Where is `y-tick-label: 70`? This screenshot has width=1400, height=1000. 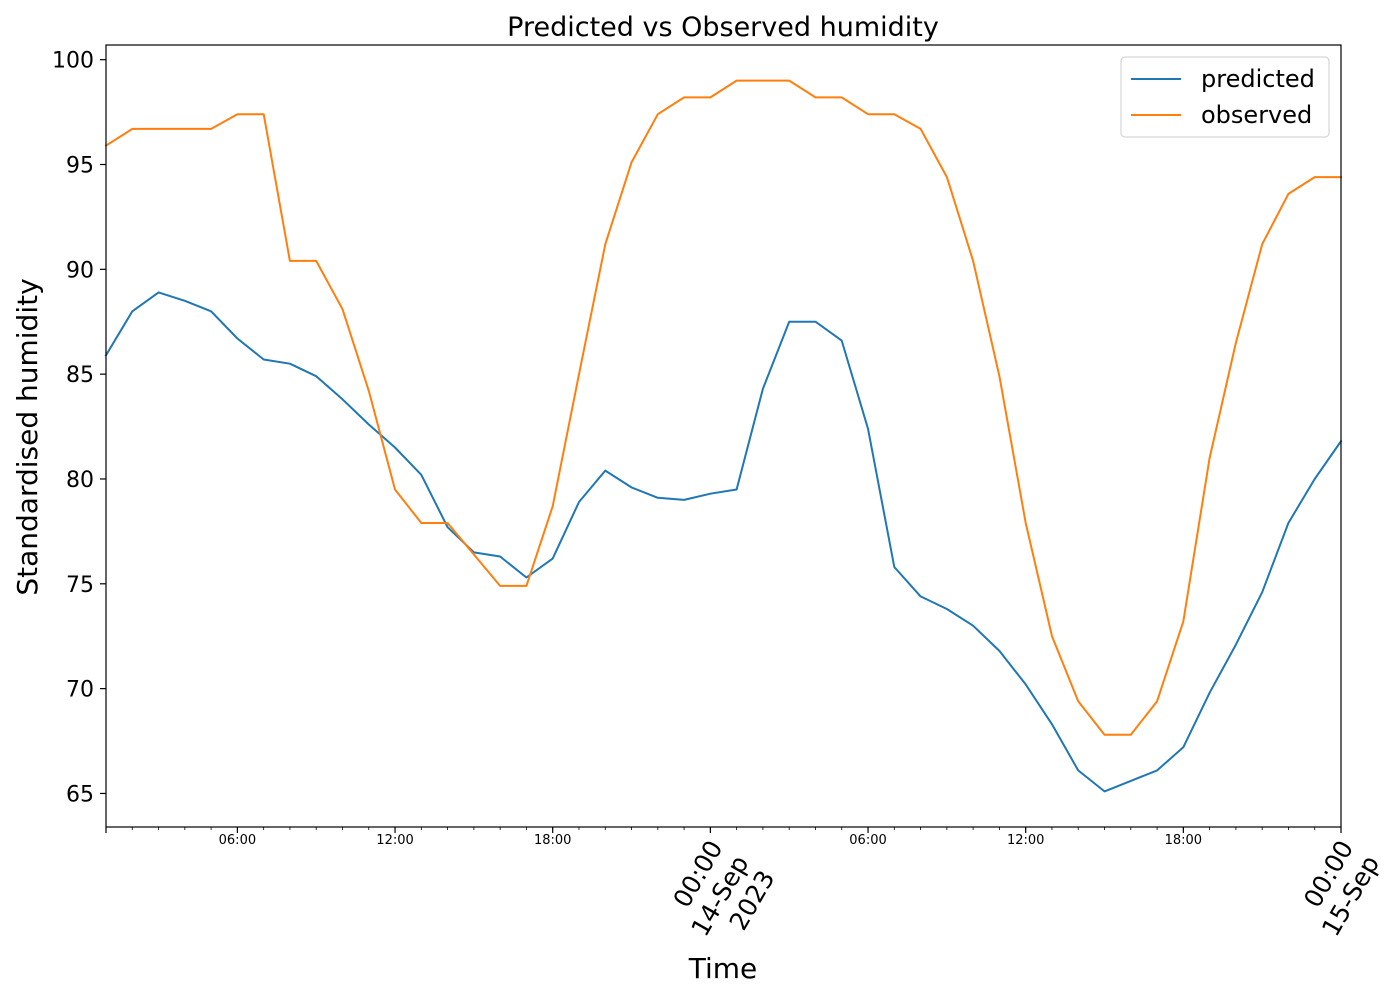
y-tick-label: 70 is located at coordinates (80, 690).